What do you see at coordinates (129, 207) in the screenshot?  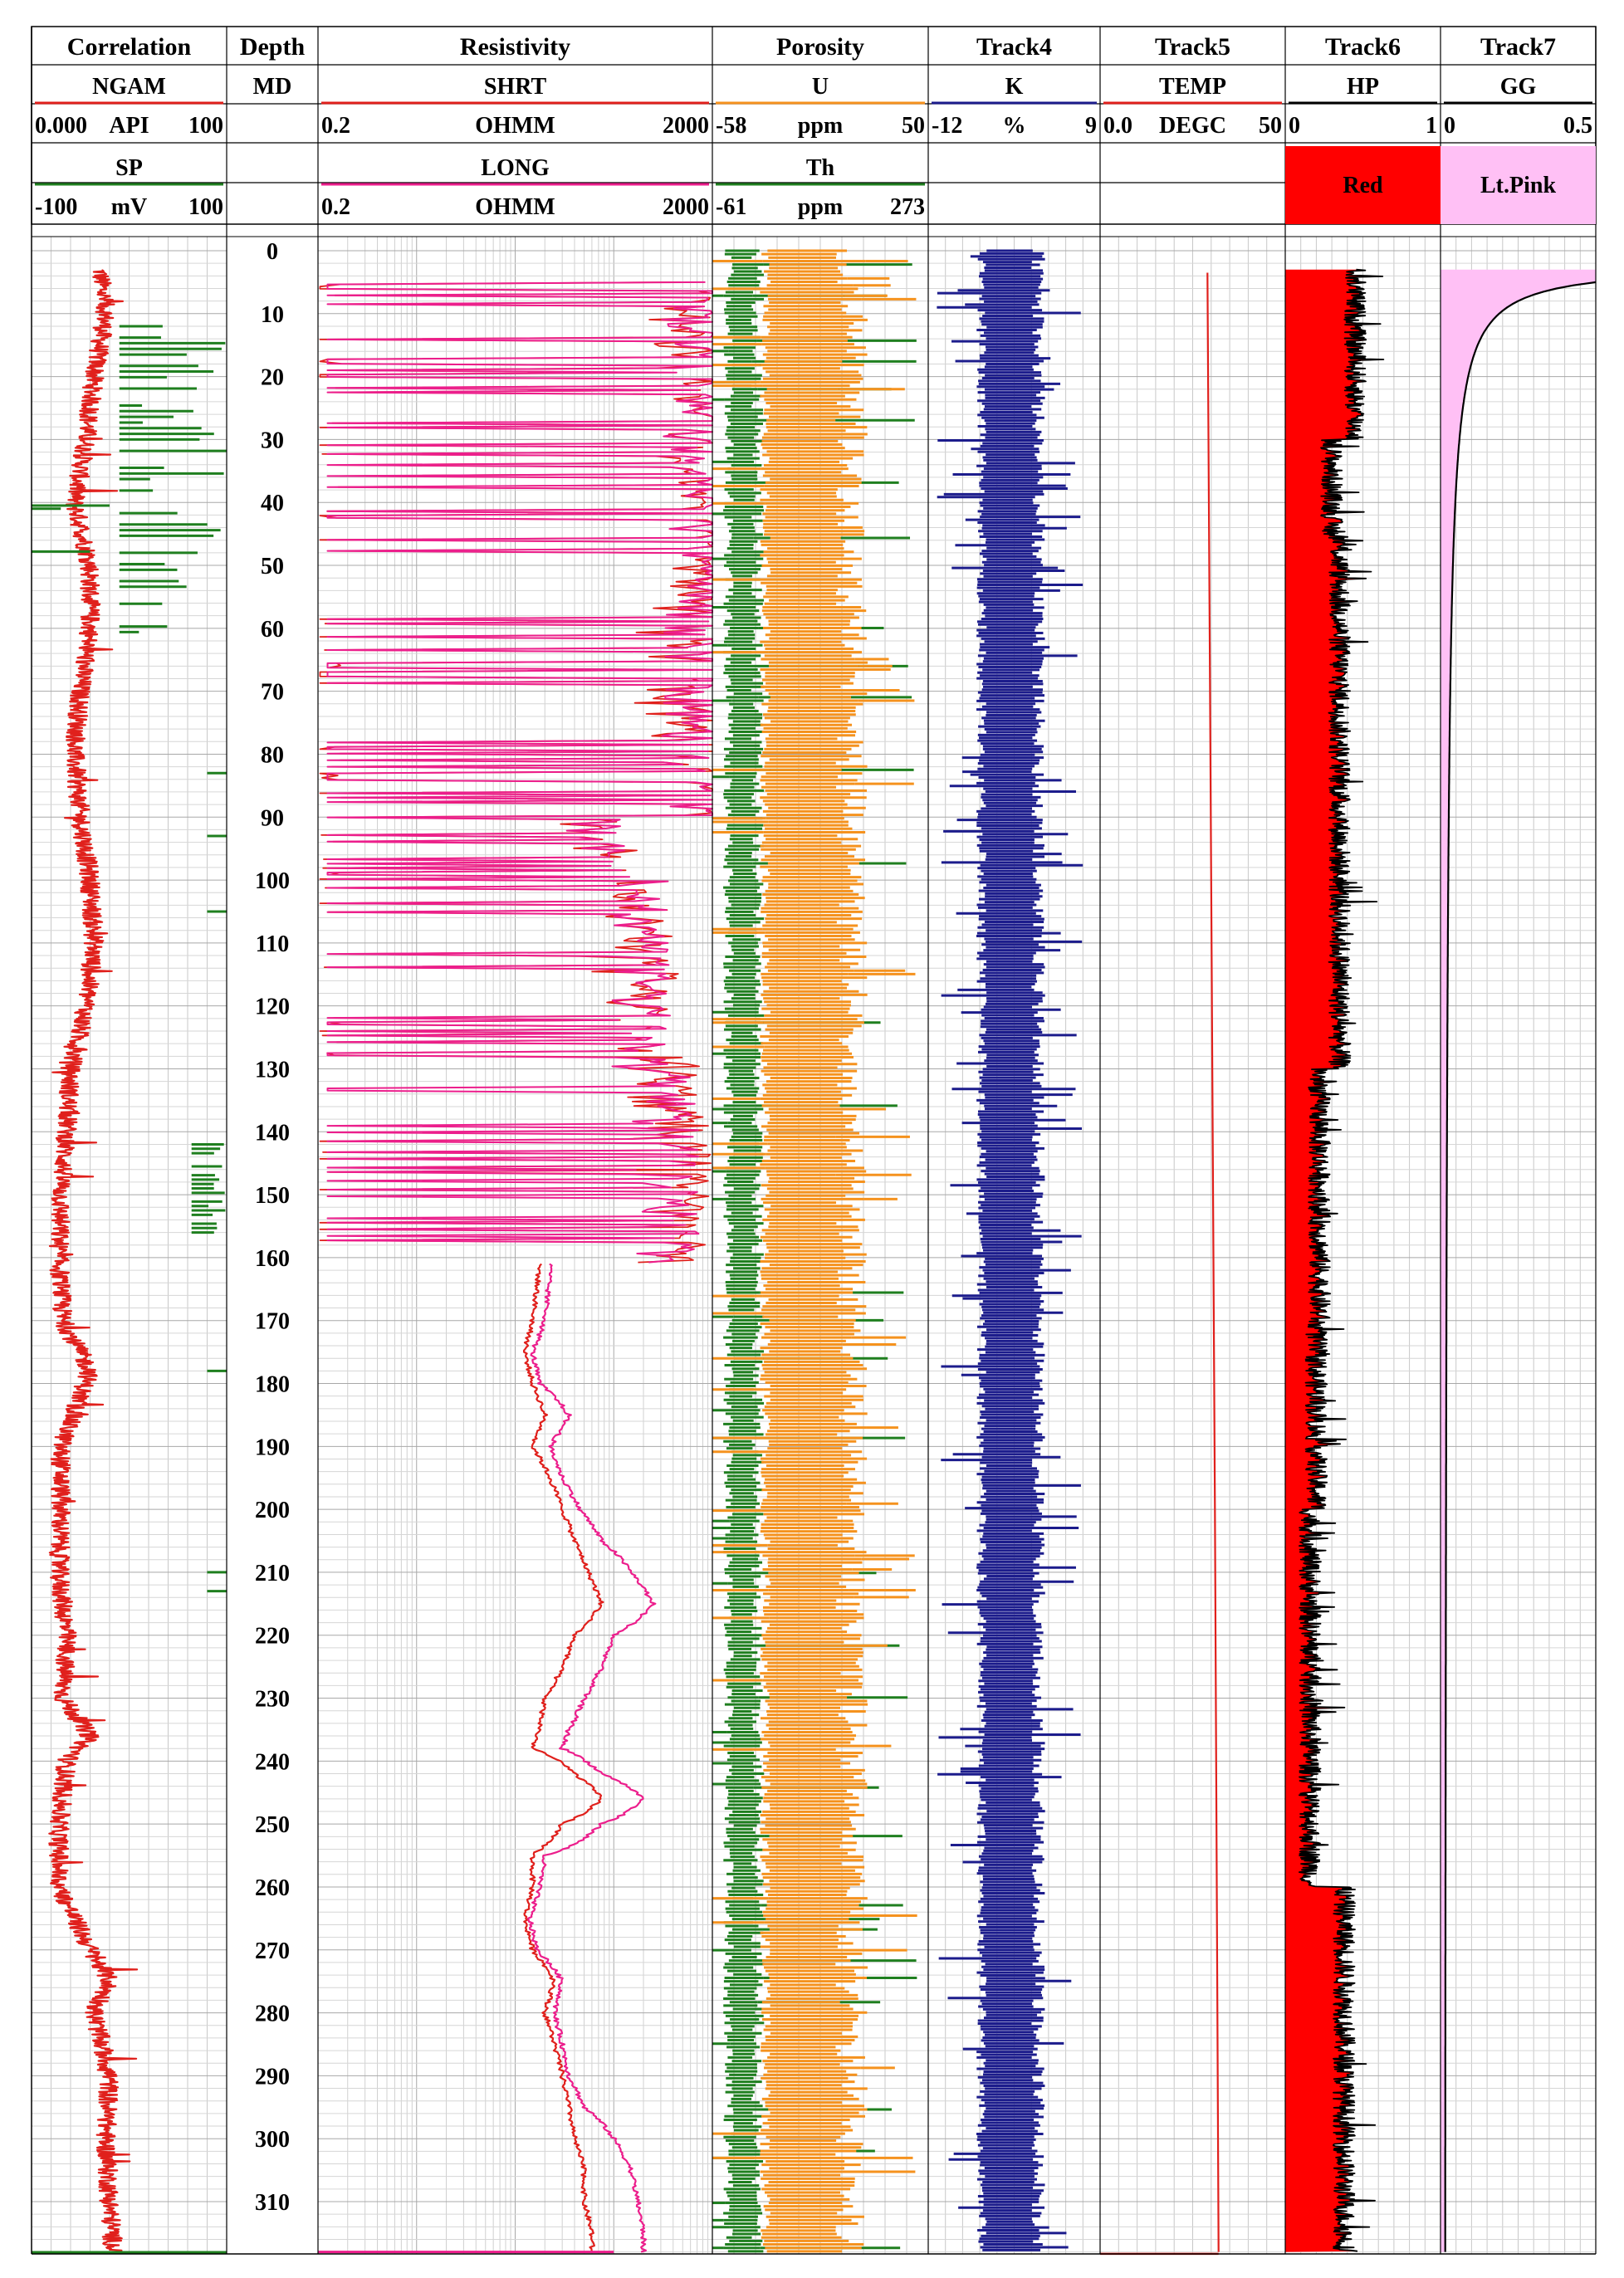 I see `curve-unit: mV` at bounding box center [129, 207].